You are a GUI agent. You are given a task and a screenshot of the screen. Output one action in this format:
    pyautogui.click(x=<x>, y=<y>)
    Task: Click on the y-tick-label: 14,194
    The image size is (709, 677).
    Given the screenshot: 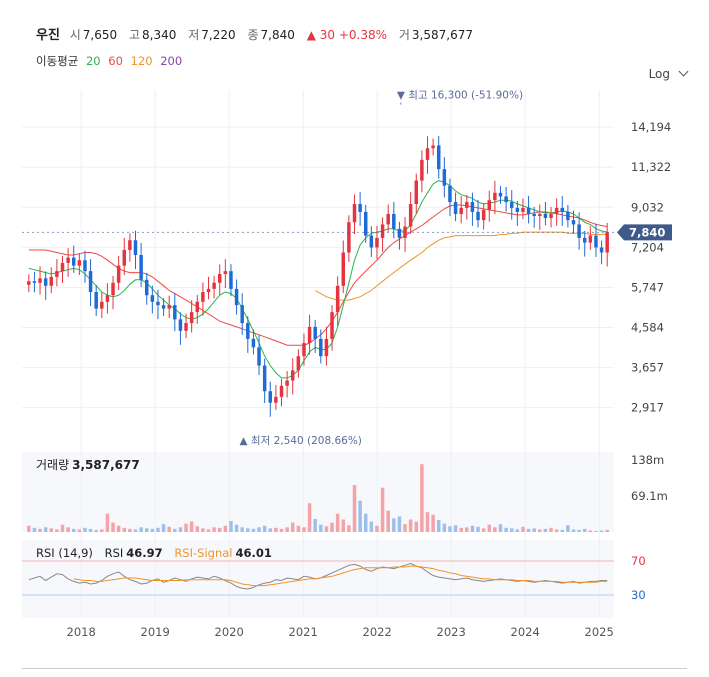 What is the action you would take?
    pyautogui.click(x=651, y=127)
    